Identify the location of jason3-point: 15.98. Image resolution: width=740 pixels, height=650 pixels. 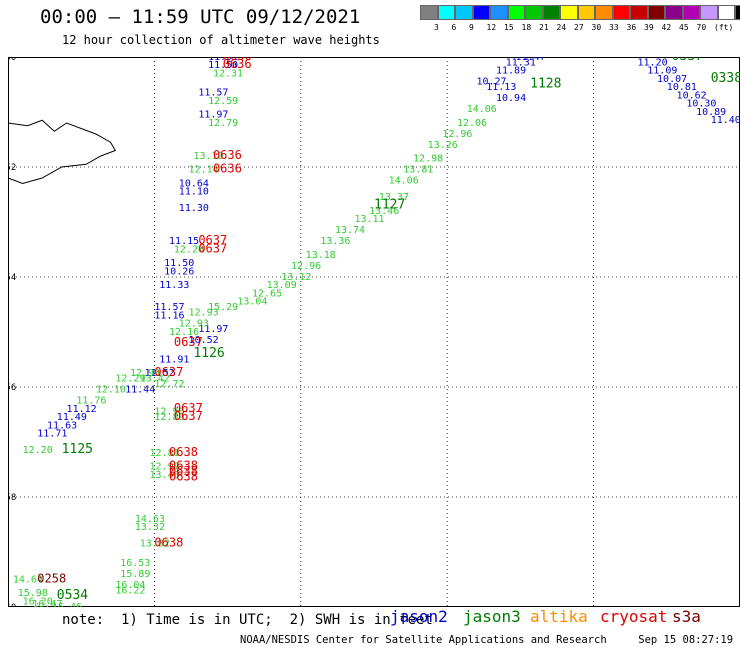
(33, 593).